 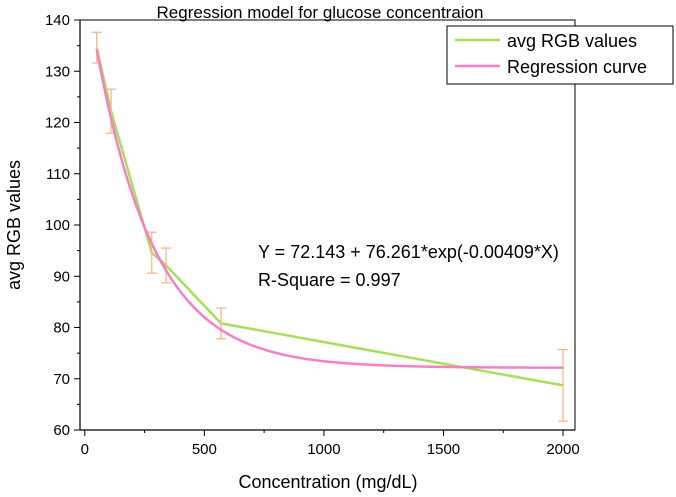 I want to click on y-tick-label: 70, so click(x=61, y=379).